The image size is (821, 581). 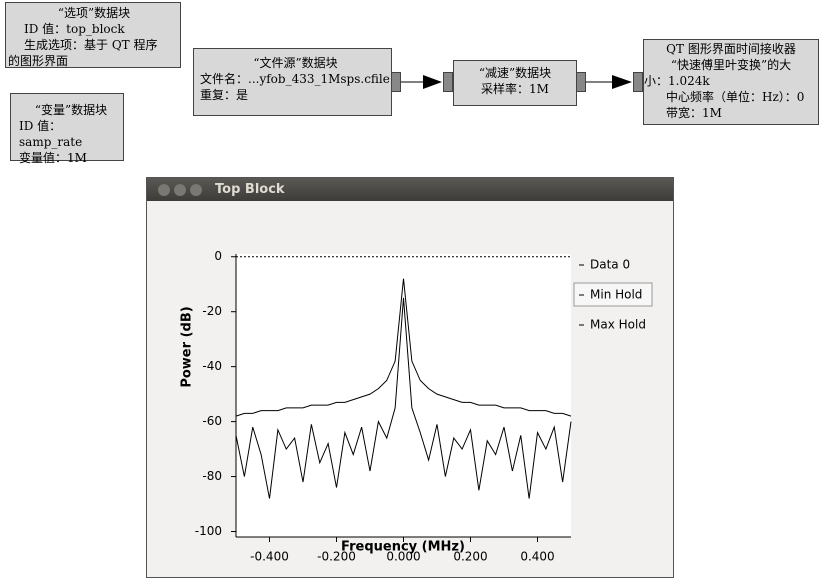 I want to click on legend-entry: Data 0, so click(x=610, y=265).